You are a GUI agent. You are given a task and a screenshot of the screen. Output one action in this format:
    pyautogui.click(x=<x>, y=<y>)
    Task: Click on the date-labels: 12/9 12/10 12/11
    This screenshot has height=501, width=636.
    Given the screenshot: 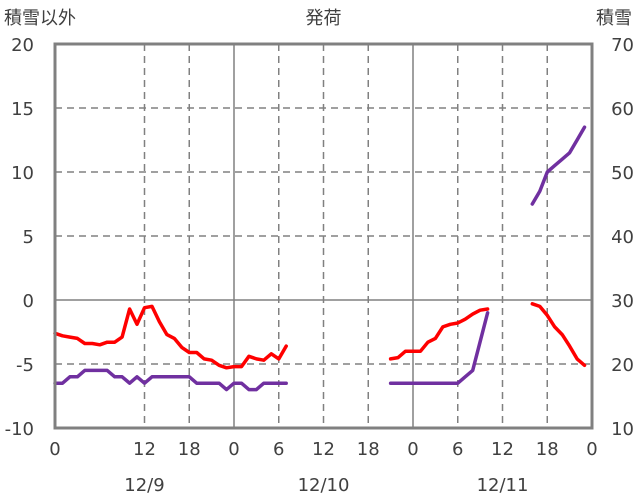 What is the action you would take?
    pyautogui.click(x=326, y=485)
    